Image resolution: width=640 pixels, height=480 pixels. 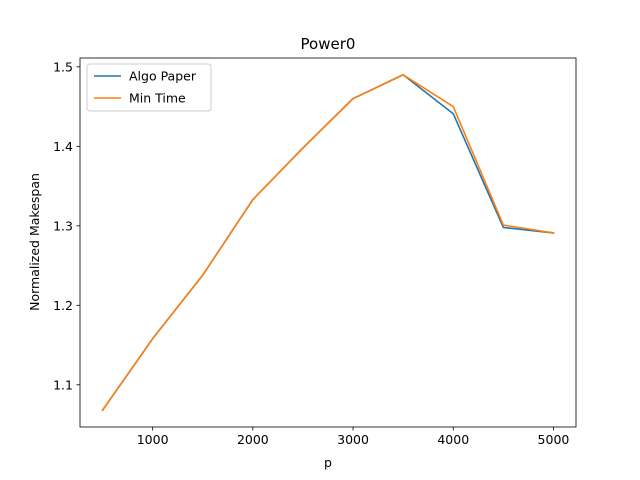 What do you see at coordinates (63, 384) in the screenshot?
I see `y-tick-label: 1.1` at bounding box center [63, 384].